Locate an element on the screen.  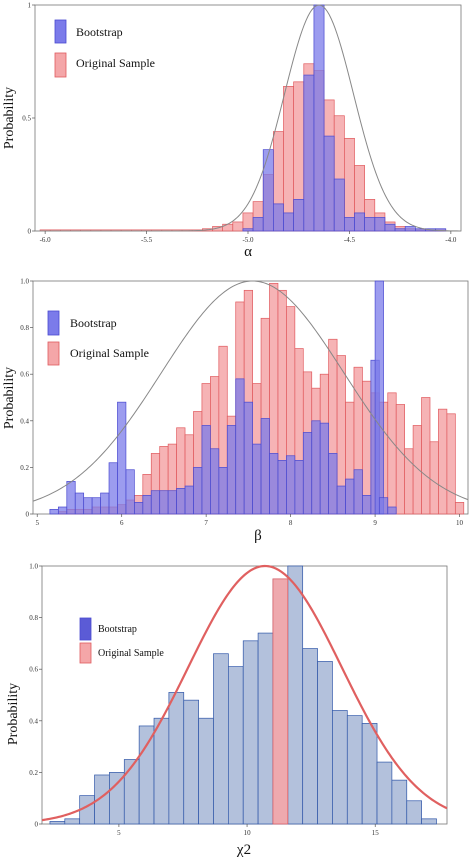
legend-swatch-original is located at coordinates (85, 653).